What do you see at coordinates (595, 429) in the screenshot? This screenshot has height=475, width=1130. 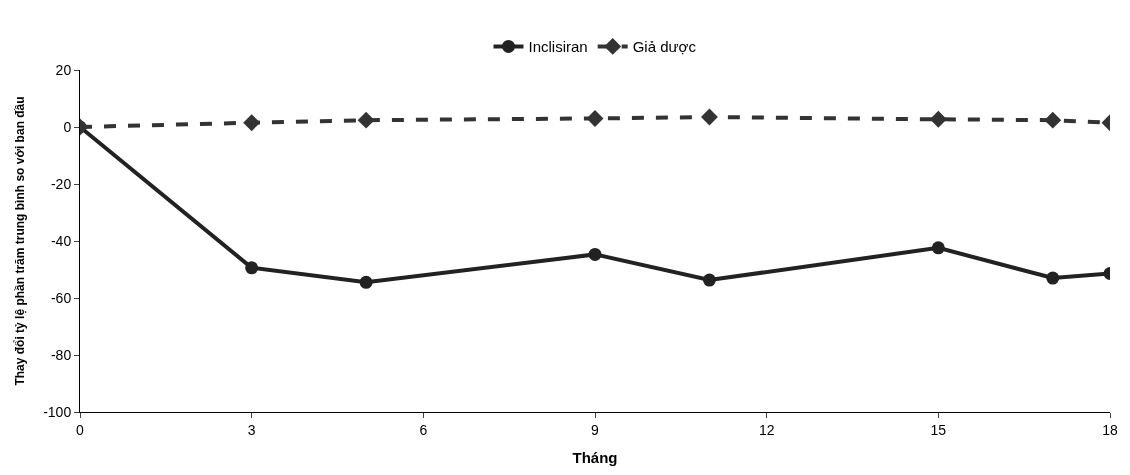 I see `x-tick-label: 9` at bounding box center [595, 429].